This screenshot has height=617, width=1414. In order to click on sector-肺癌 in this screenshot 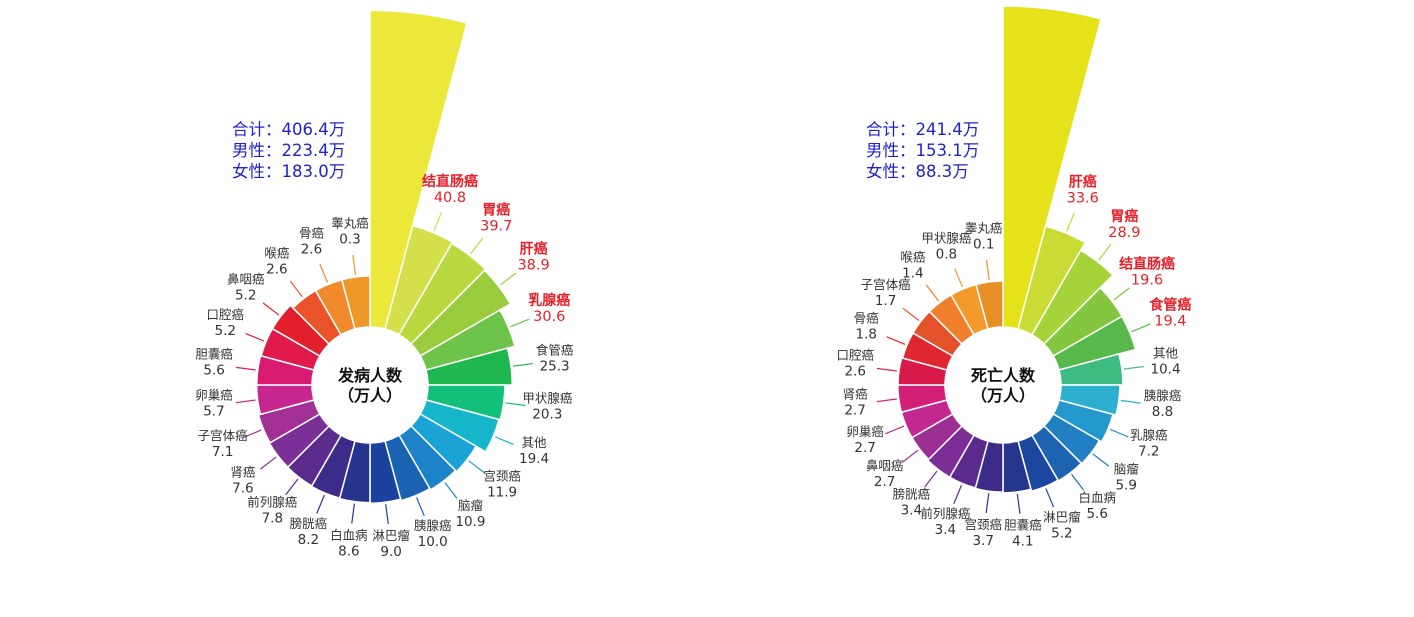, I will do `click(418, 169)`.